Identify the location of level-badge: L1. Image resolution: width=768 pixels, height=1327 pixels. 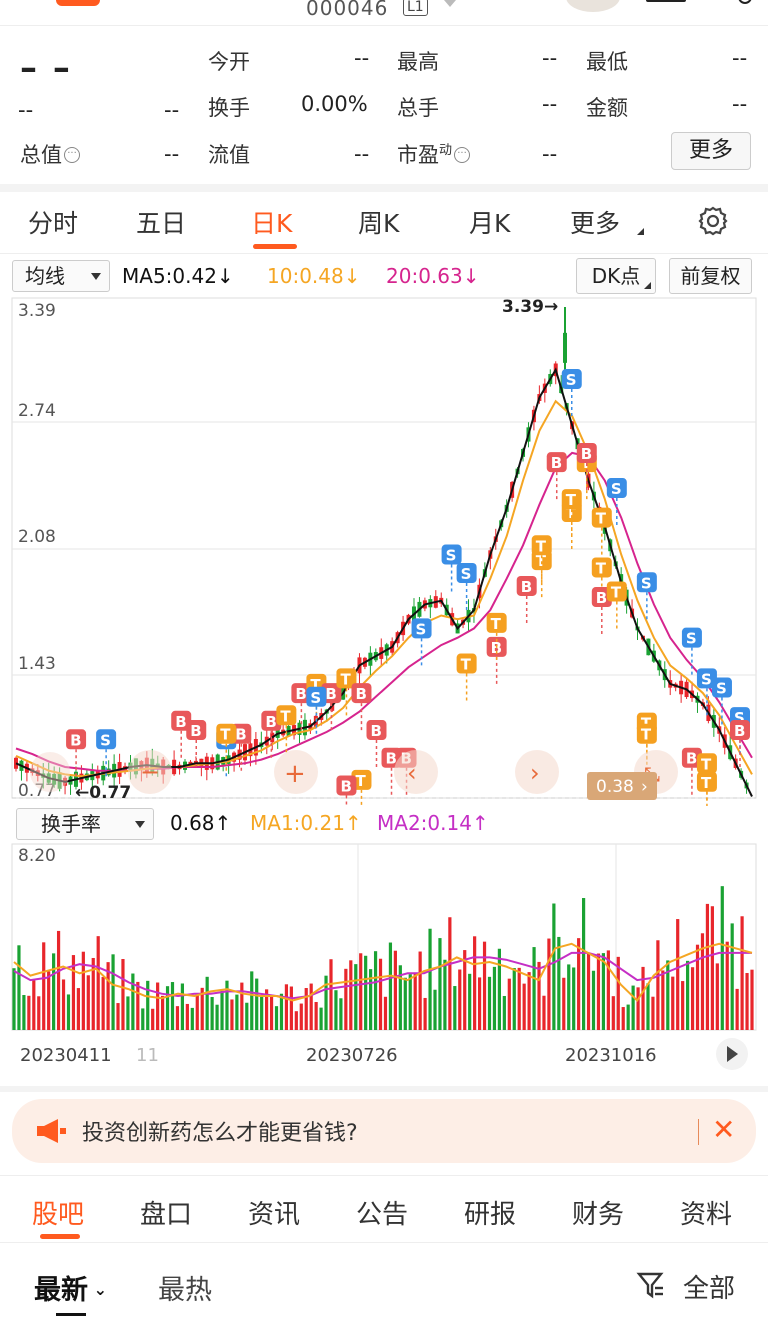
(415, 8).